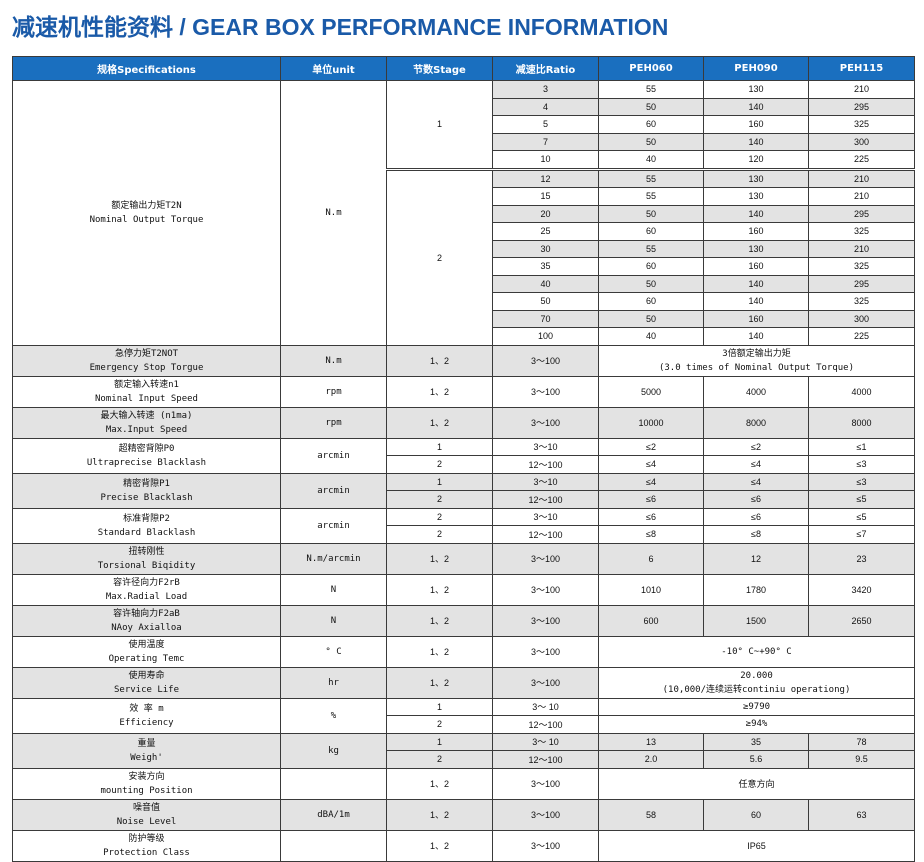  I want to click on ratio-cell: 3～10, so click(545, 446).